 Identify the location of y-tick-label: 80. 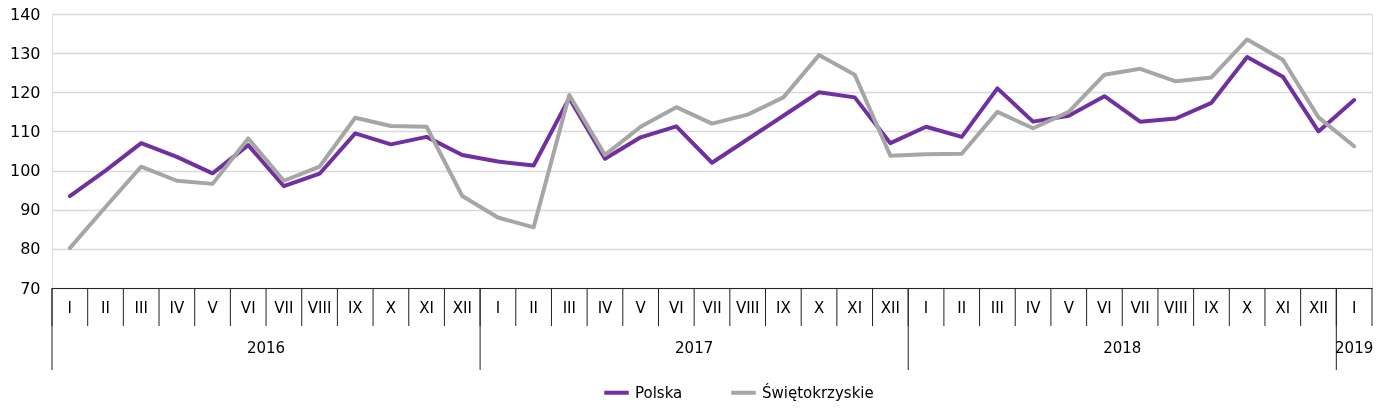
(30, 249).